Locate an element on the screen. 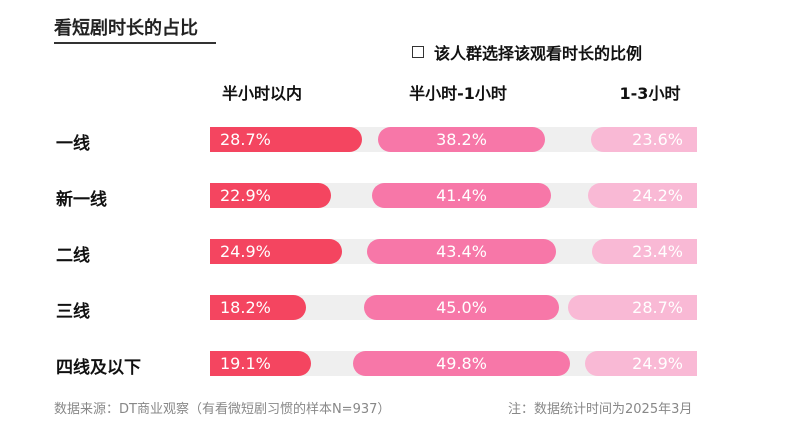 This screenshot has height=431, width=790. bar-segment-series-3: 23.6% is located at coordinates (643, 139).